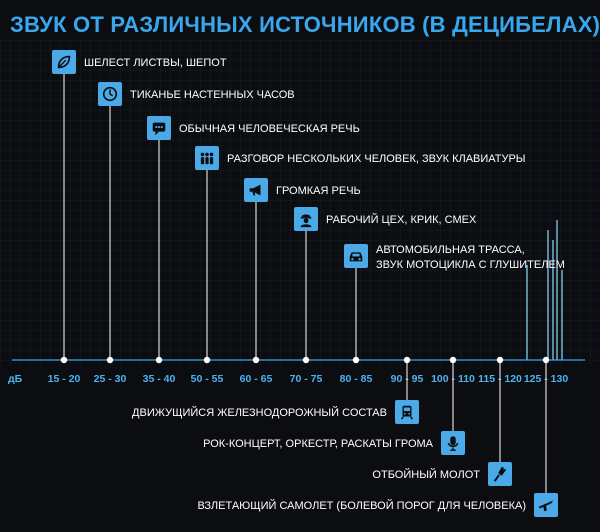  Describe the element at coordinates (426, 474) in the screenshot. I see `source-label: ОТБОЙНЫЙ МОЛОТ` at that location.